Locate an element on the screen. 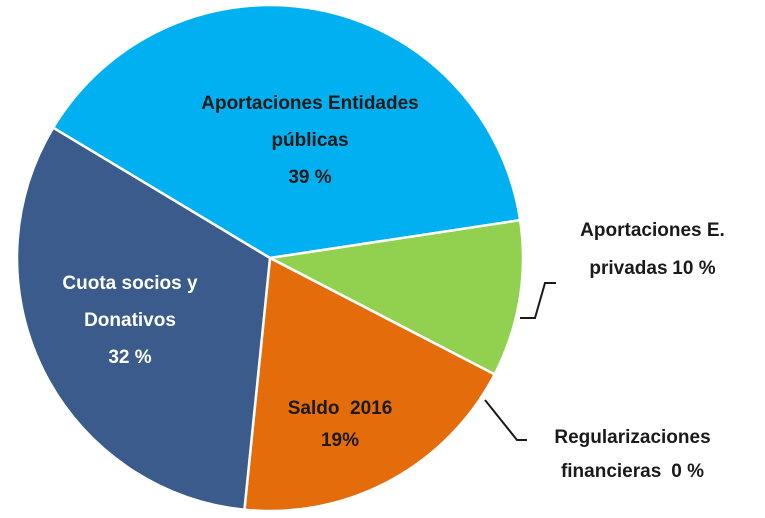 The height and width of the screenshot is (518, 765). value-label: 32 % is located at coordinates (130, 357).